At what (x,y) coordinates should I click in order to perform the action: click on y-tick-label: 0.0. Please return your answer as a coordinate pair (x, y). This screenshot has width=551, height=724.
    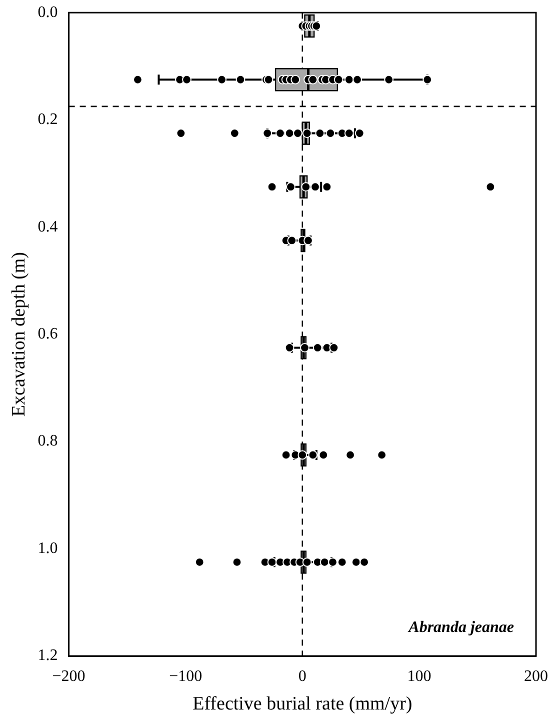
    Looking at the image, I should click on (48, 12).